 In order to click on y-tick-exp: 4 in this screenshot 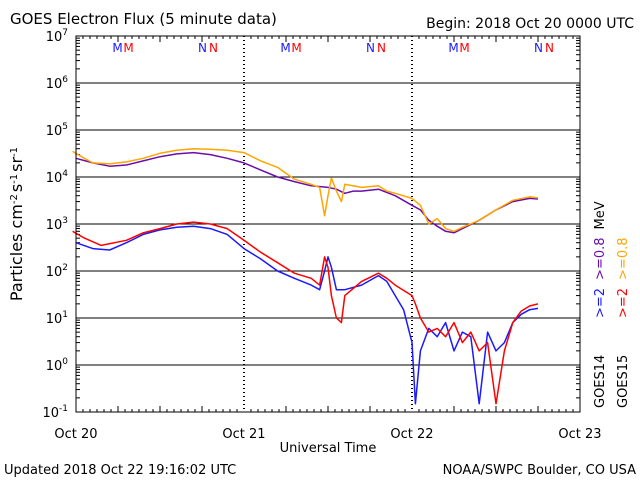, I will do `click(65, 174)`.